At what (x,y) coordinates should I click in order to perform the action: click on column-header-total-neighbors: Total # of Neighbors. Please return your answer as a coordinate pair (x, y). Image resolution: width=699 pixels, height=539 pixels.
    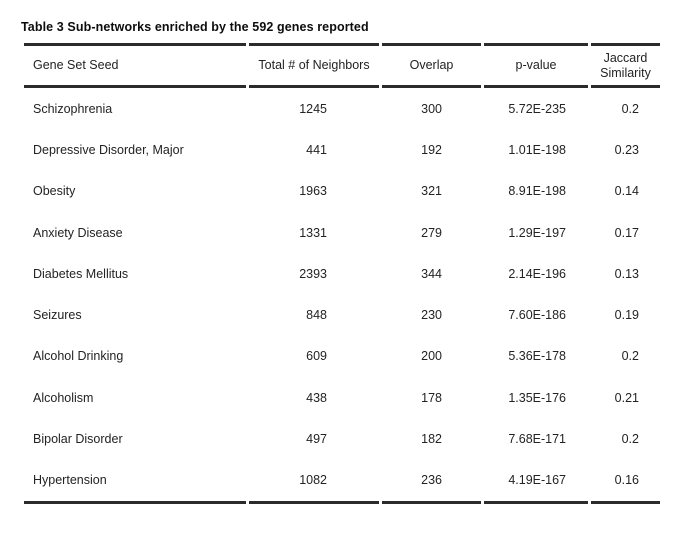
    Looking at the image, I should click on (314, 65).